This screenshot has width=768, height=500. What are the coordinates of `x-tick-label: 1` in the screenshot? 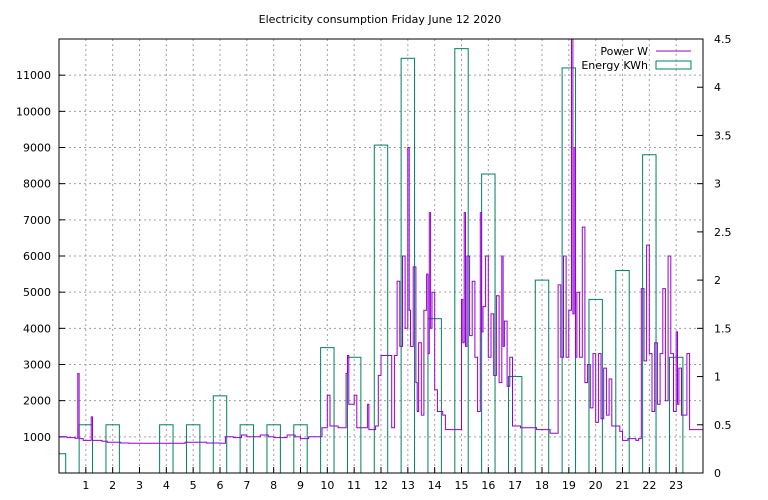 It's located at (85, 485).